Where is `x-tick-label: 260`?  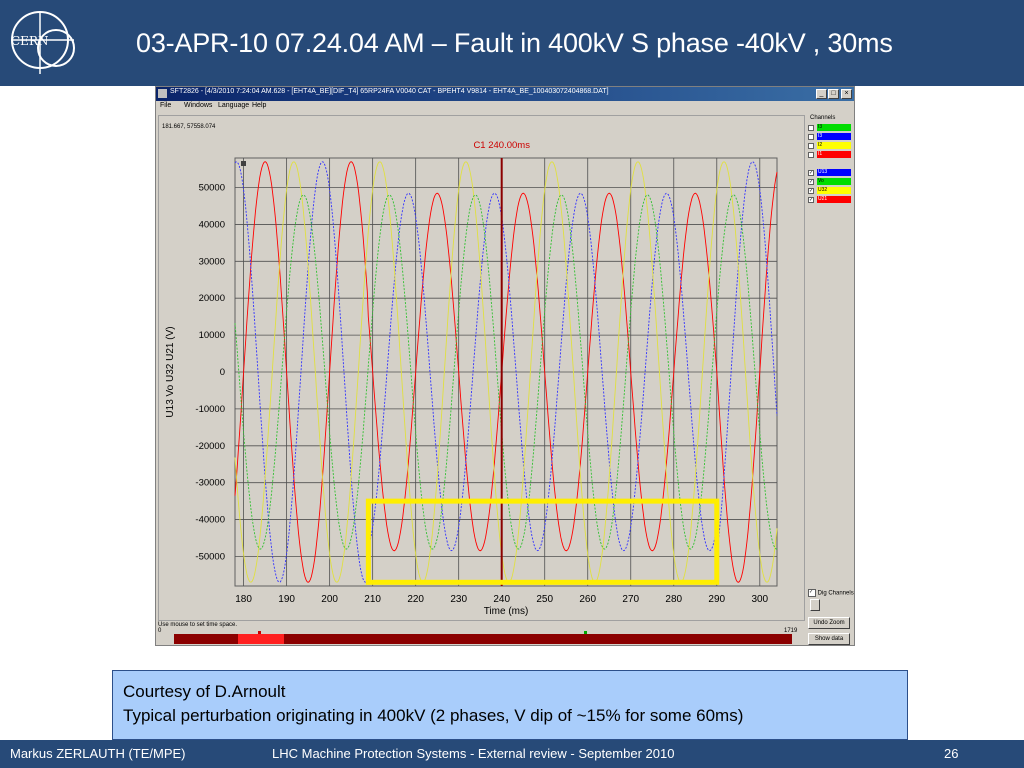
x-tick-label: 260 is located at coordinates (587, 599).